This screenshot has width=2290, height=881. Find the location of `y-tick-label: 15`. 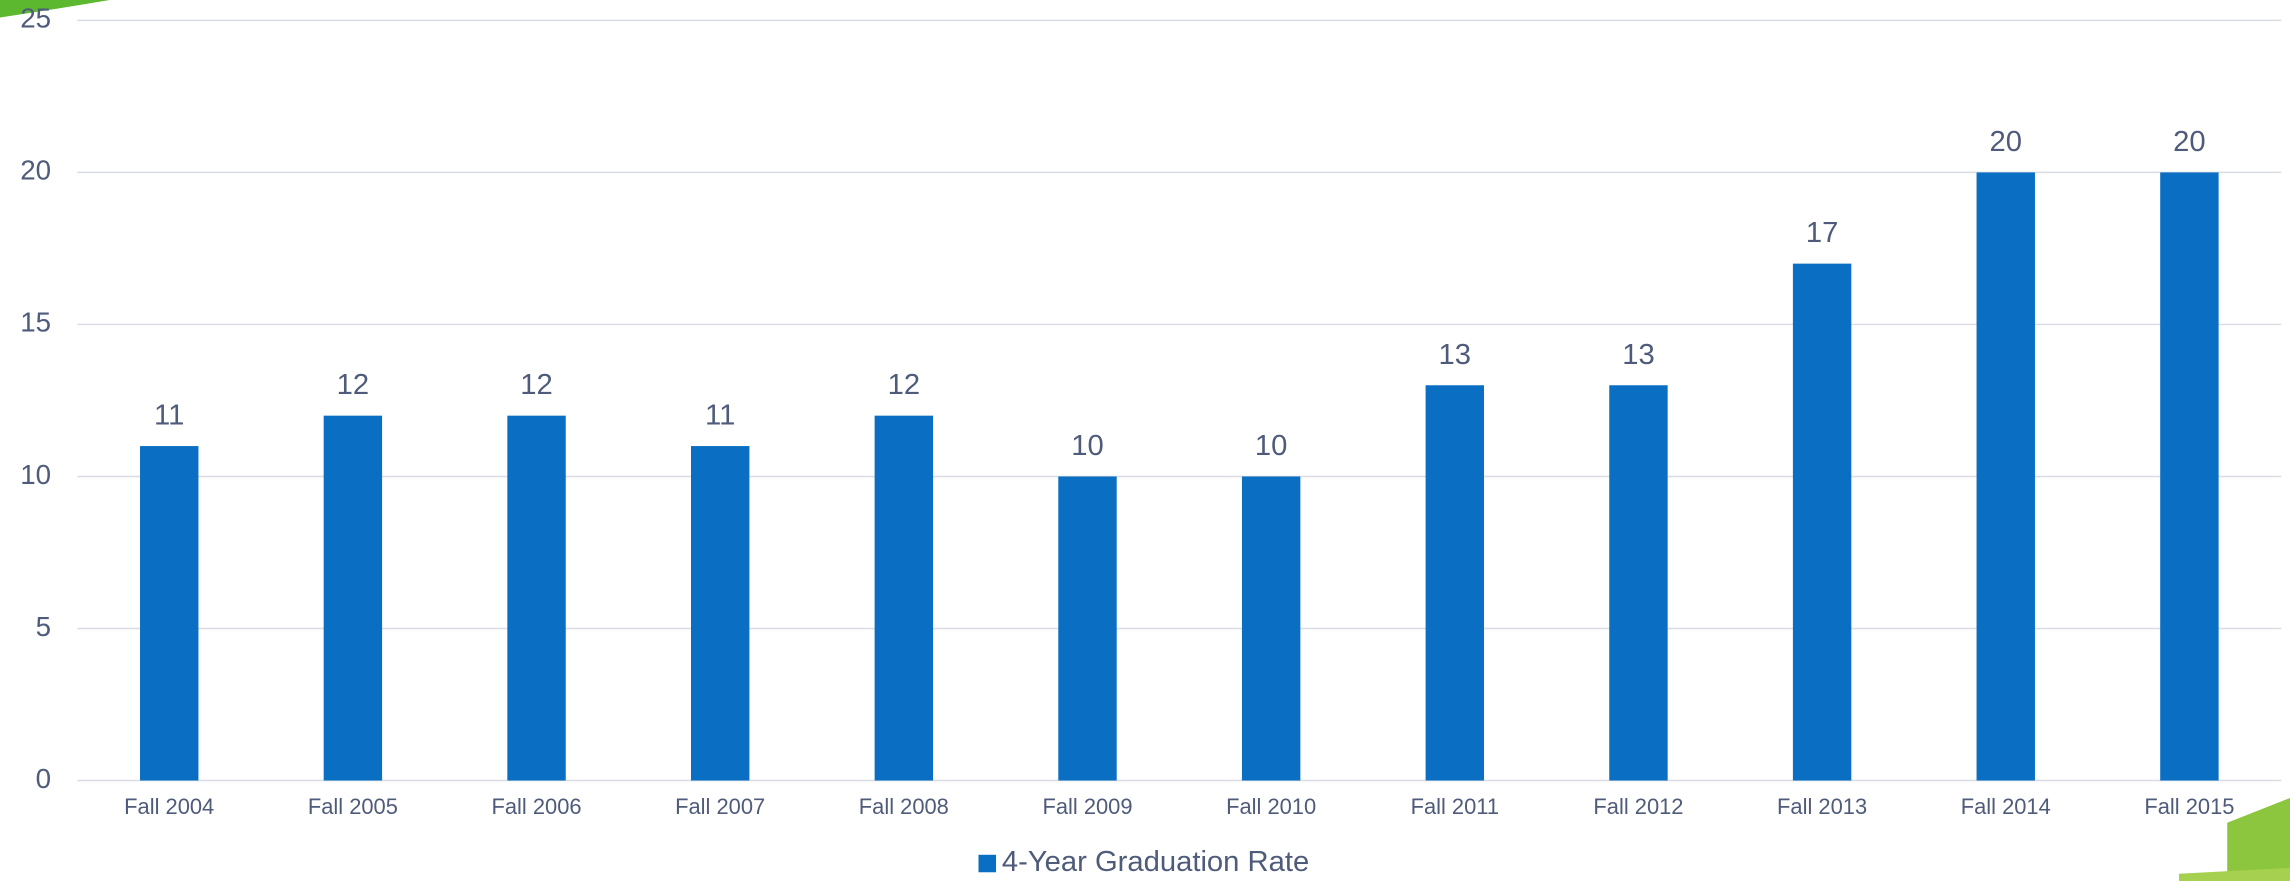

y-tick-label: 15 is located at coordinates (35, 322).